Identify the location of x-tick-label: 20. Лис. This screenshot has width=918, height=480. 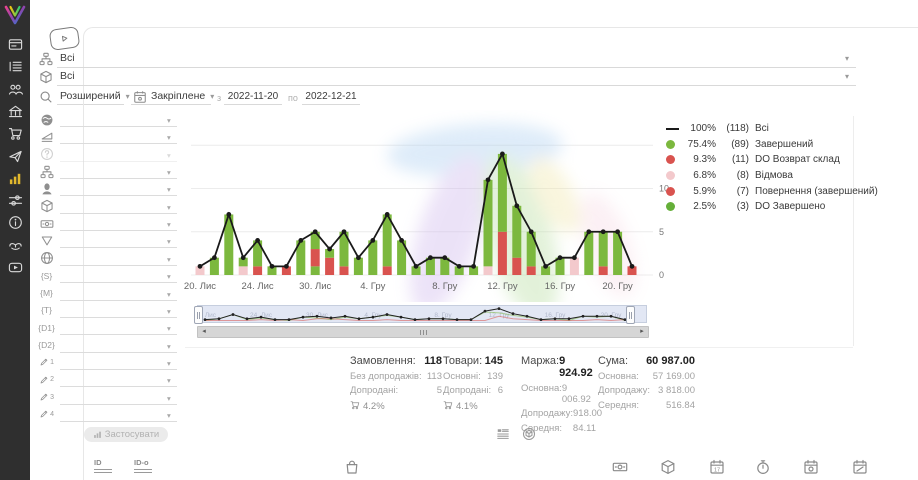
(200, 286).